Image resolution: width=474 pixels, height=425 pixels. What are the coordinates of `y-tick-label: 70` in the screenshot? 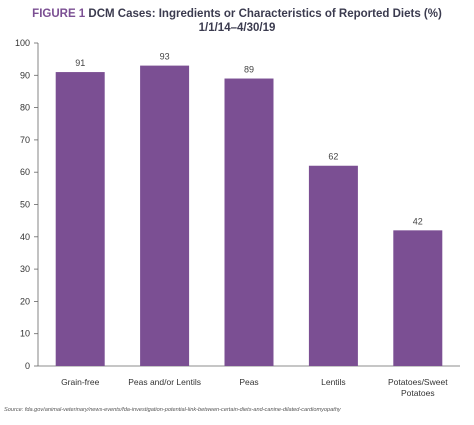 It's located at (25, 140).